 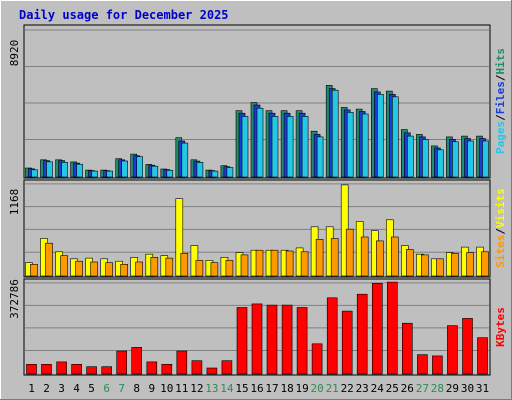 What do you see at coordinates (407, 388) in the screenshot?
I see `x-tick-label-day-26: 26` at bounding box center [407, 388].